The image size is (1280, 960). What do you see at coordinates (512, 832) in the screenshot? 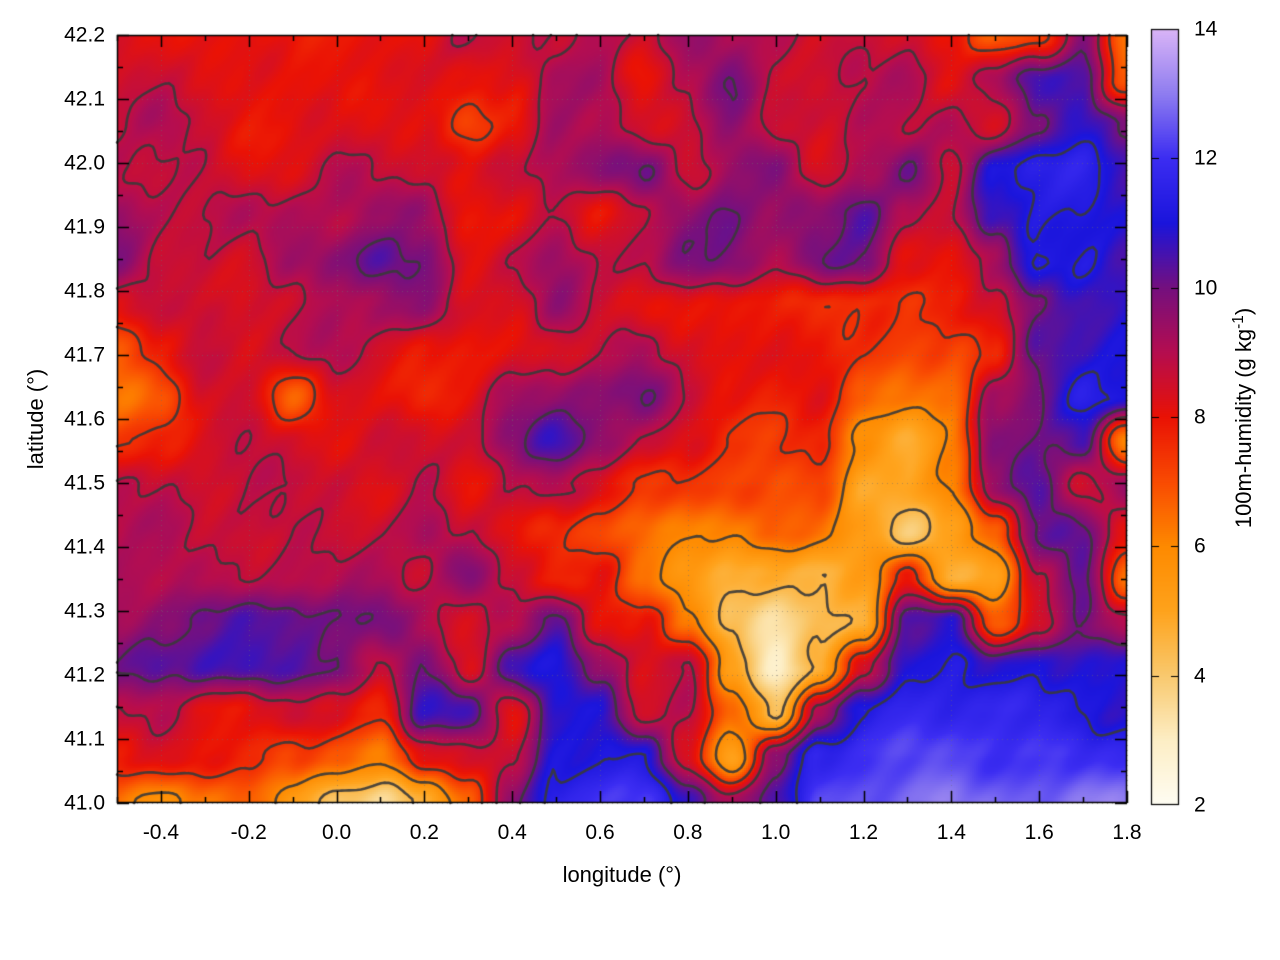
I see `x-tick-label: 0.4` at bounding box center [512, 832].